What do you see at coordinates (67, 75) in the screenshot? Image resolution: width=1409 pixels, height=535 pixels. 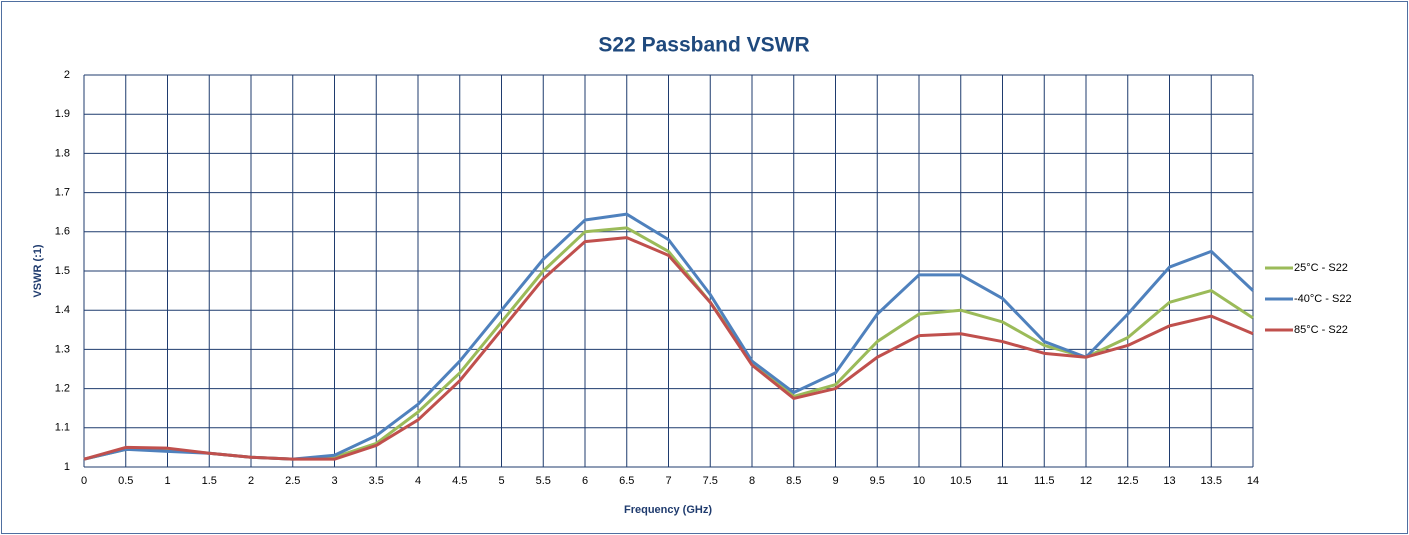 I see `y-tick-label: 2` at bounding box center [67, 75].